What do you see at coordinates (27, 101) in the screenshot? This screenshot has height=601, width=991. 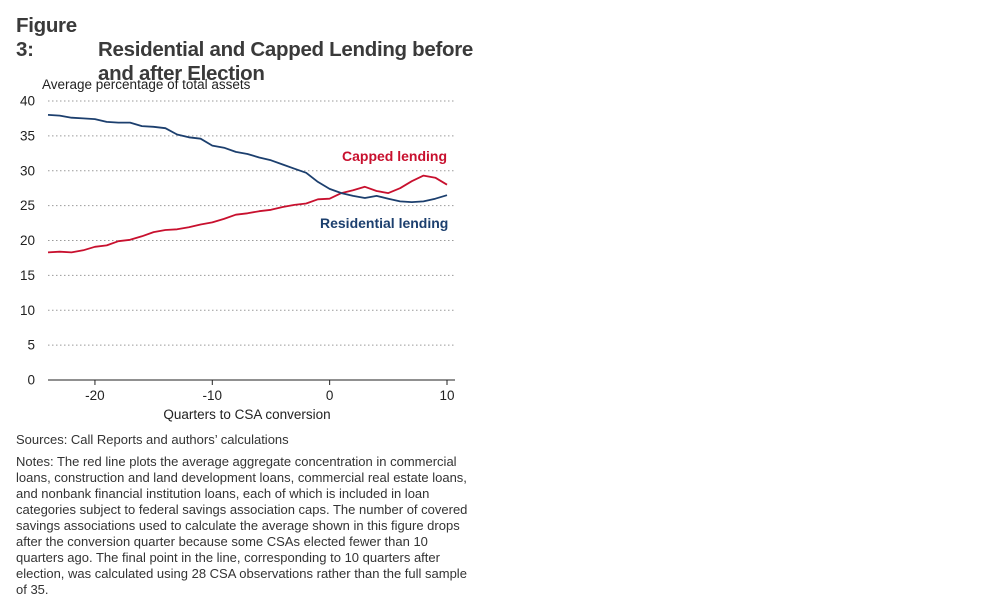 I see `y-tick-label: 40` at bounding box center [27, 101].